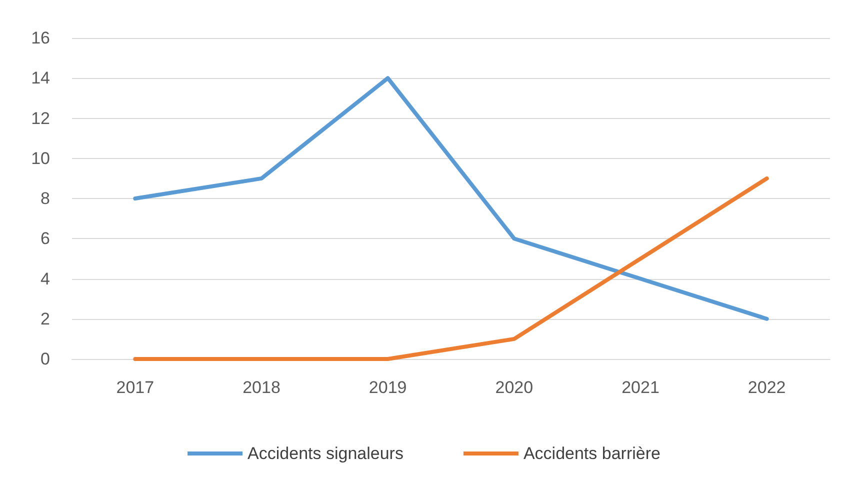  What do you see at coordinates (326, 453) in the screenshot?
I see `legend-label: Accidents signaleurs` at bounding box center [326, 453].